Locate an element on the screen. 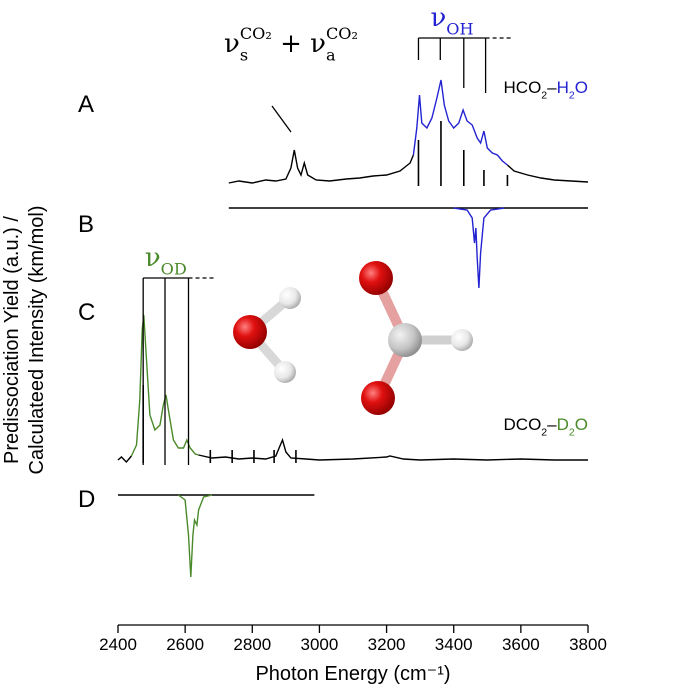  x-tick-label: 3400 is located at coordinates (454, 644).